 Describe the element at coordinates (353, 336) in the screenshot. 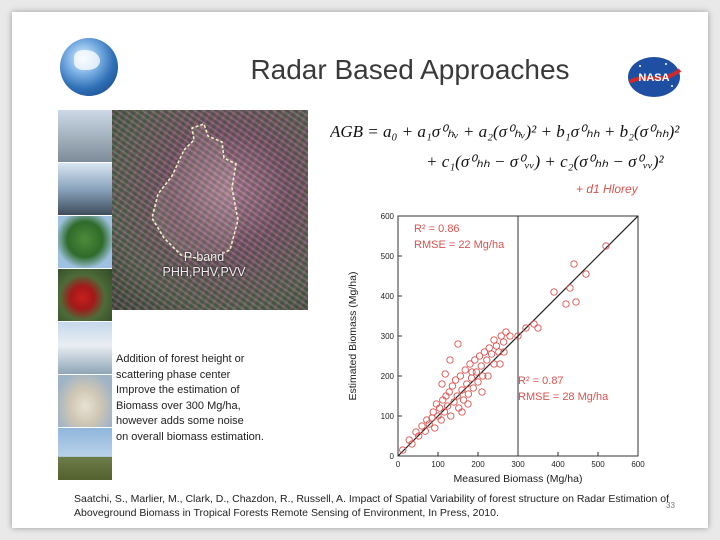

I see `y-axis-label: Estimated Biomass (Mg/ha)` at that location.